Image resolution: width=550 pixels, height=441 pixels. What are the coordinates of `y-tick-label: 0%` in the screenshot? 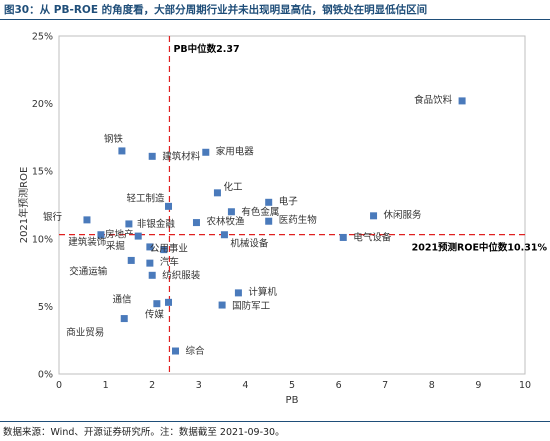 It's located at (45, 375).